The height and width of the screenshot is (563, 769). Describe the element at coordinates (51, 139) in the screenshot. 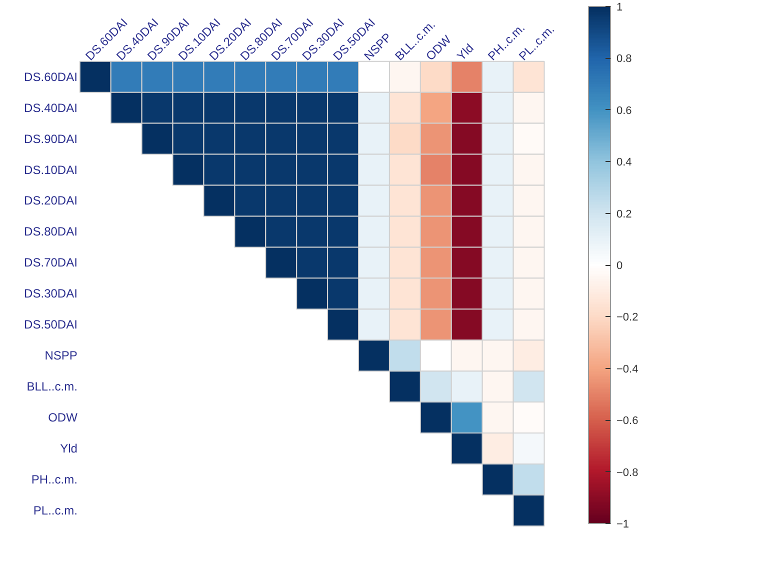

I see `y-tick-label: DS.90DAI` at that location.